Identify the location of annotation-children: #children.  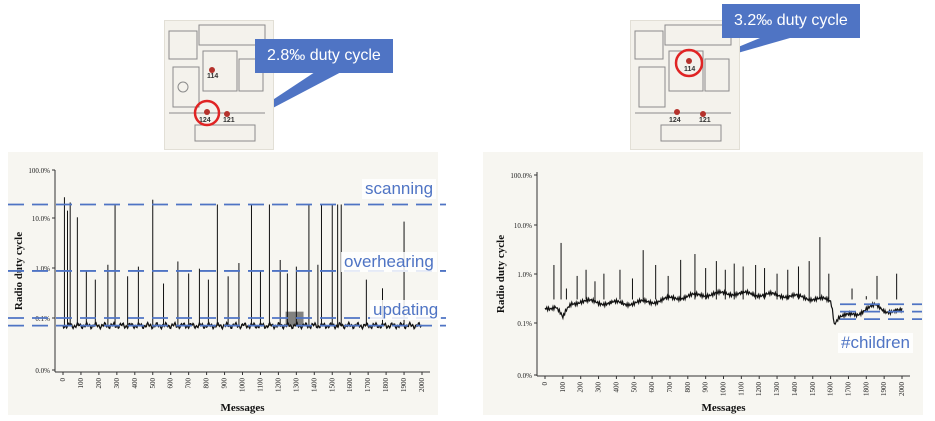
(875, 343).